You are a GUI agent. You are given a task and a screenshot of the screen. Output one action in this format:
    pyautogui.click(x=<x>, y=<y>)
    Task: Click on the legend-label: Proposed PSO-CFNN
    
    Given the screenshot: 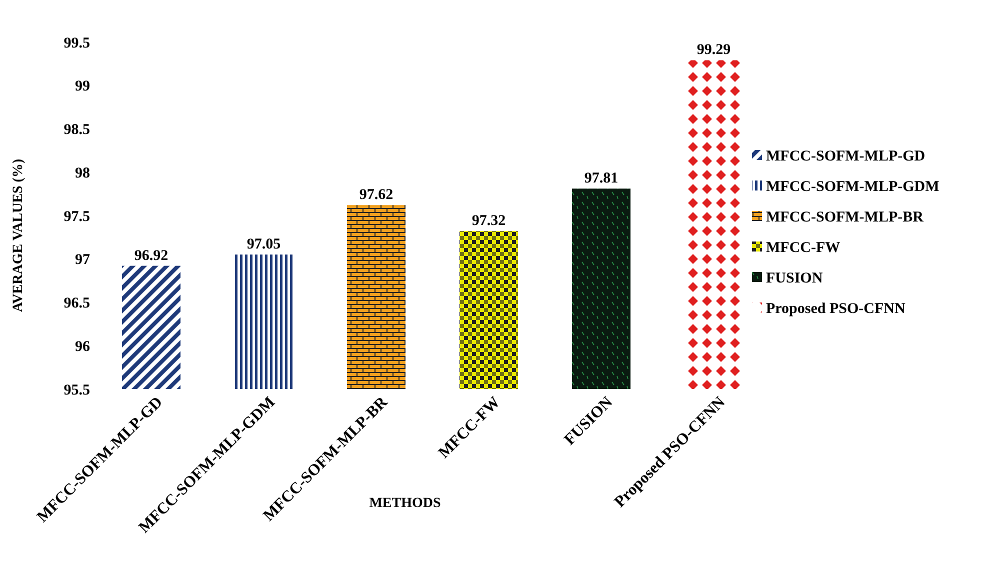 What is the action you would take?
    pyautogui.click(x=836, y=308)
    